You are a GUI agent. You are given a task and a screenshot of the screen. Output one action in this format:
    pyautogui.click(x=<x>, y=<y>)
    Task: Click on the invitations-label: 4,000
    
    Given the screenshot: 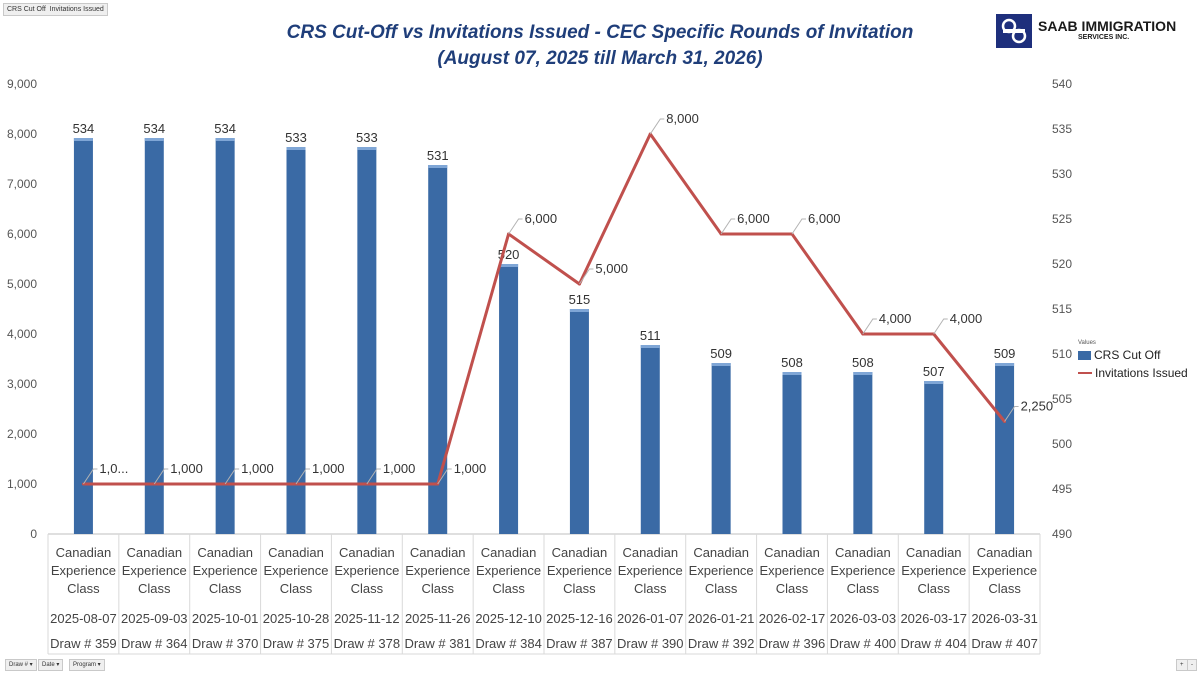 What is the action you would take?
    pyautogui.click(x=895, y=318)
    